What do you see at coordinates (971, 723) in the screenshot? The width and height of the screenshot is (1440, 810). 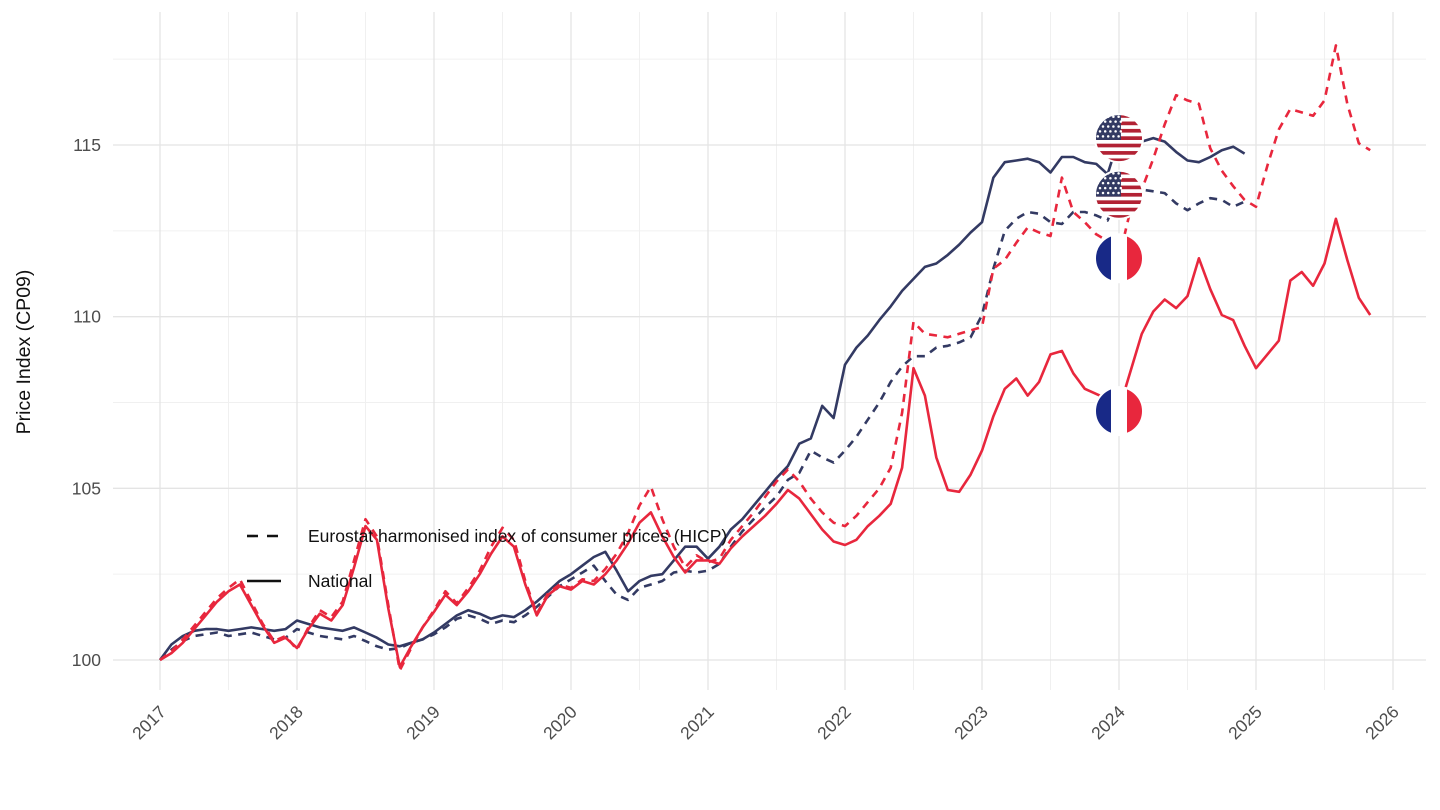 I see `x-tick-label: 2023` at bounding box center [971, 723].